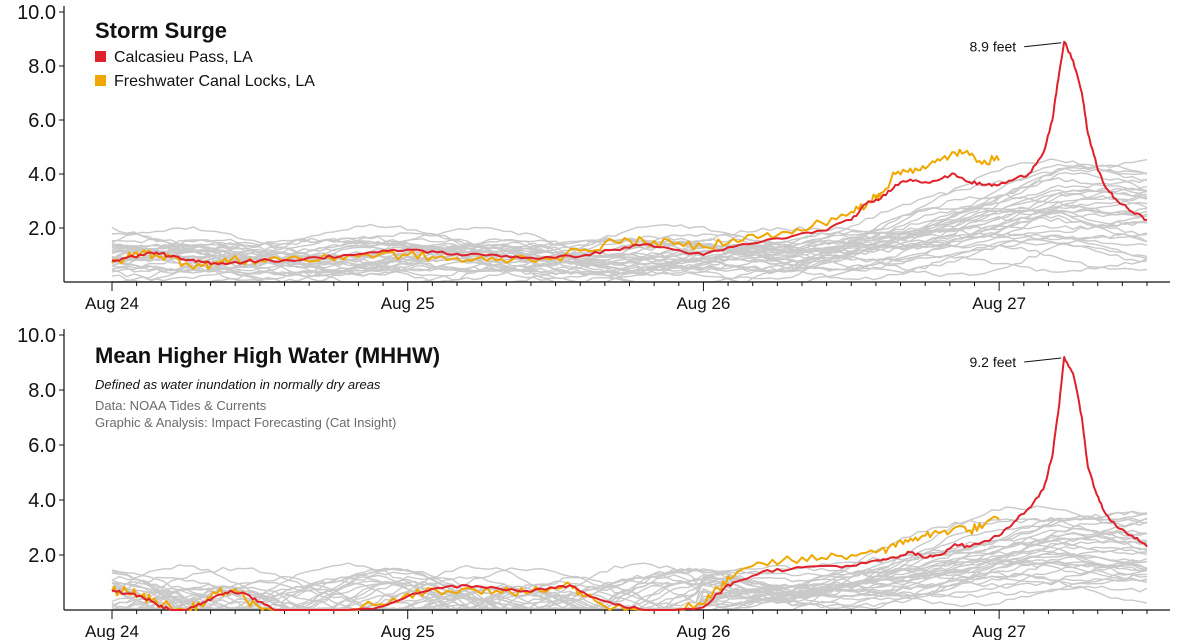 This screenshot has width=1200, height=640. Describe the element at coordinates (992, 362) in the screenshot. I see `peak-annotation: 9.2 feet` at that location.